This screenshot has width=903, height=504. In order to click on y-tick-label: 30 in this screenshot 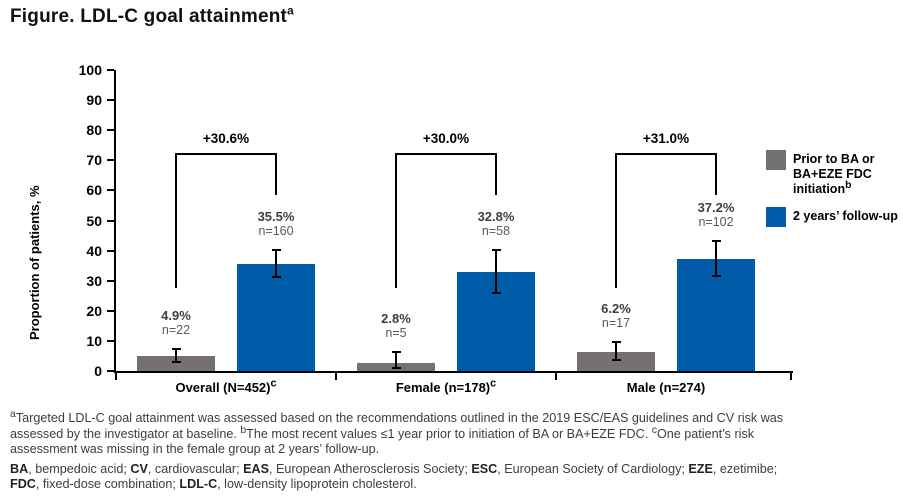, I will do `click(94, 280)`.